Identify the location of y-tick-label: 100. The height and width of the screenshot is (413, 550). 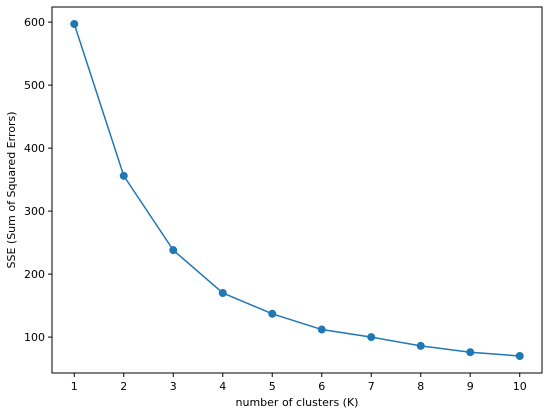
(34, 337).